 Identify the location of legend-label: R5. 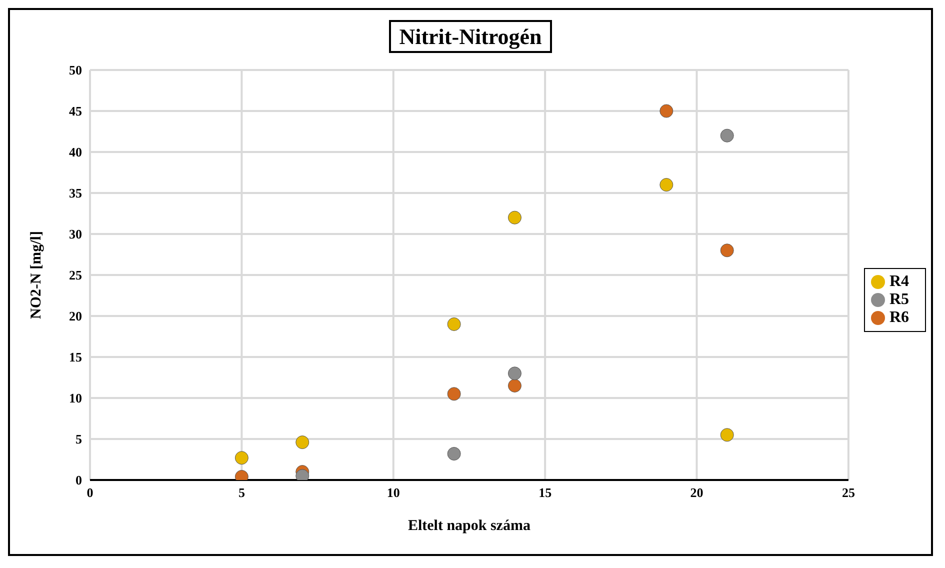
(899, 299).